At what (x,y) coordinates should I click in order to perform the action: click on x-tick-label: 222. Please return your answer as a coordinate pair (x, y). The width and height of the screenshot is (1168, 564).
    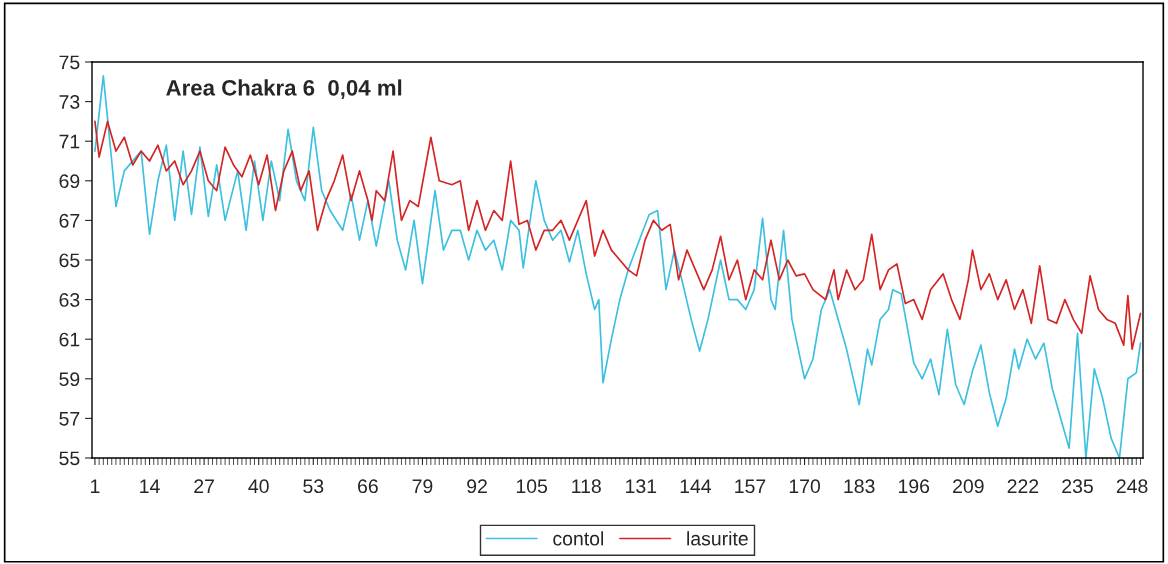
    Looking at the image, I should click on (1023, 486).